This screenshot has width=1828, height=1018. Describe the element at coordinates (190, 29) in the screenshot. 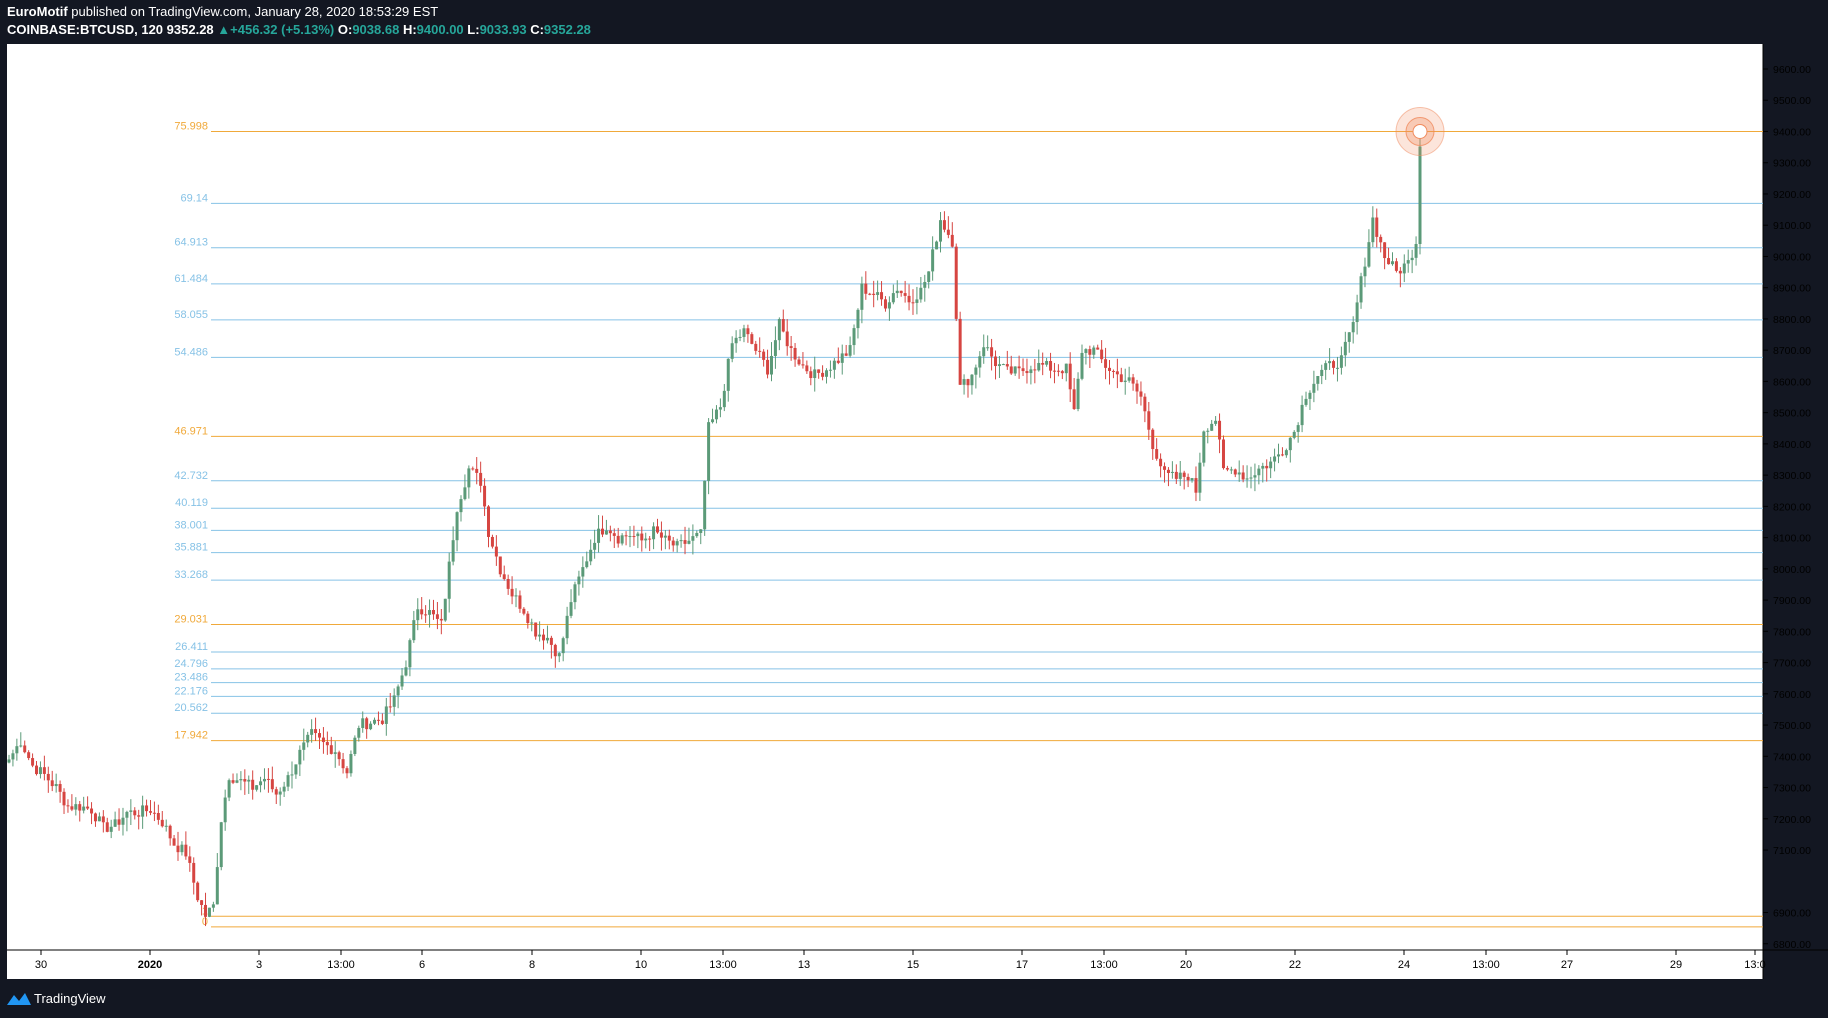

I see `last-price: 9352.28` at that location.